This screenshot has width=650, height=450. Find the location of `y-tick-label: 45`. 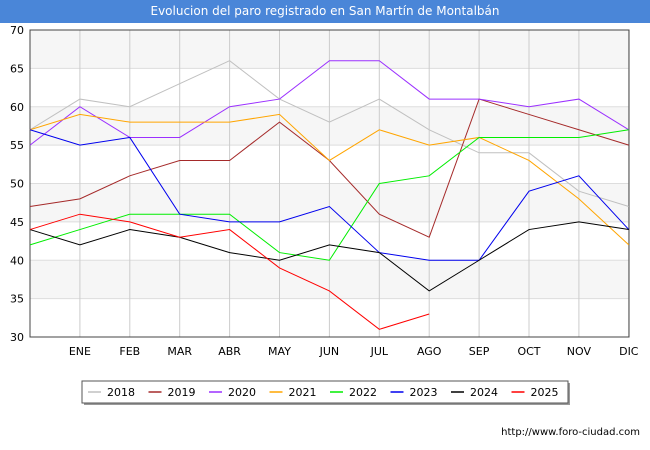

y-tick-label: 45 is located at coordinates (17, 222).